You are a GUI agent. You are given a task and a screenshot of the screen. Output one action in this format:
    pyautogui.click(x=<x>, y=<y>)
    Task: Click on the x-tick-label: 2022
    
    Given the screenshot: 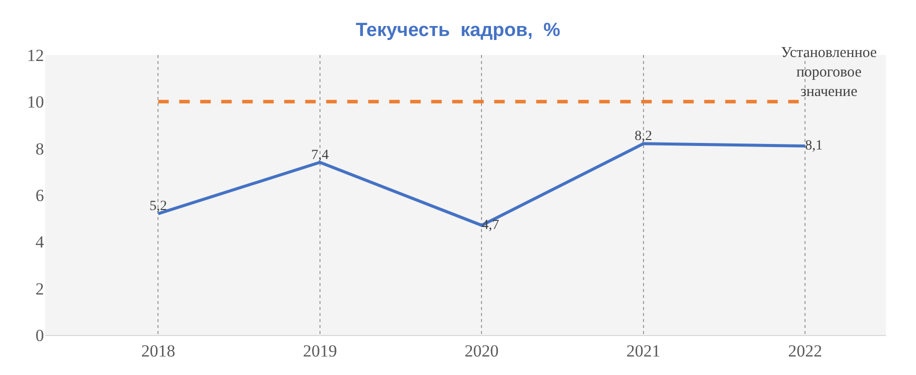 What is the action you would take?
    pyautogui.click(x=805, y=350)
    